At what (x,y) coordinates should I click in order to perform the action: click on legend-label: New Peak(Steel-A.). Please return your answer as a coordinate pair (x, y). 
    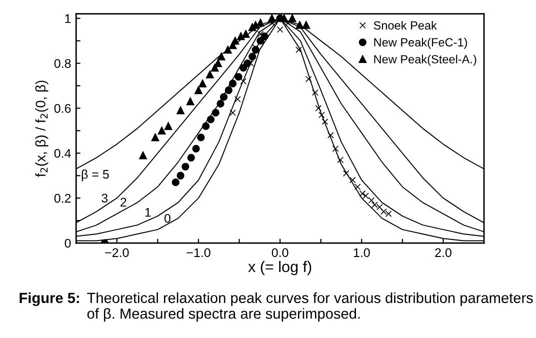
    Looking at the image, I should click on (425, 60).